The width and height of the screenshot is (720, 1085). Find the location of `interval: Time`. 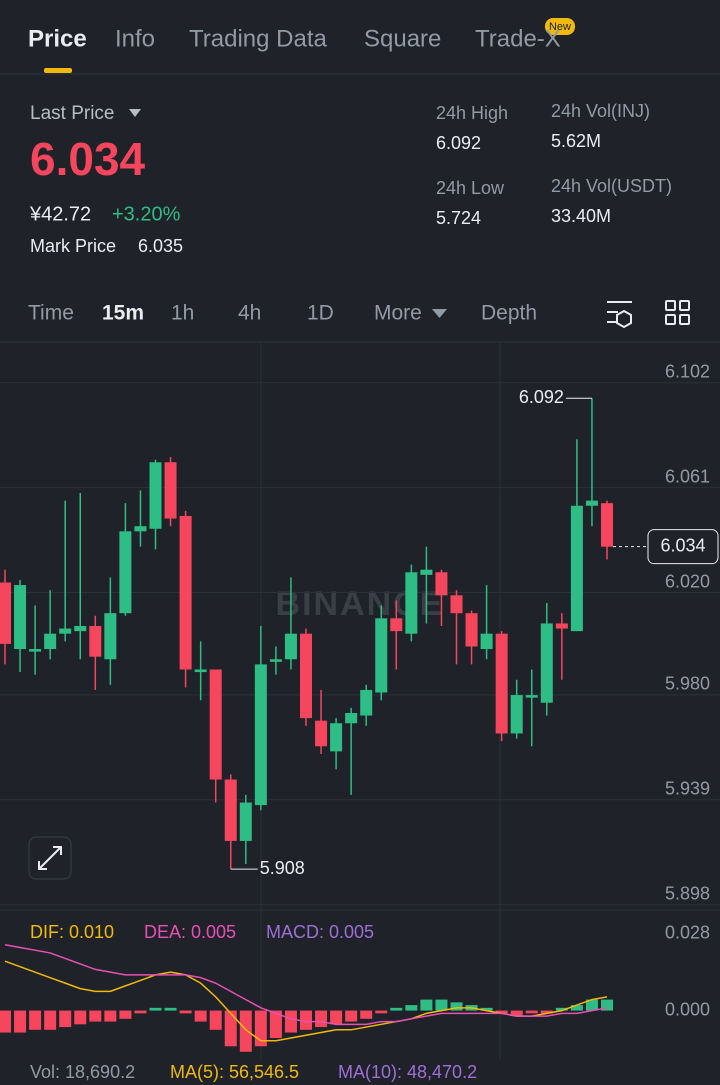

interval: Time is located at coordinates (51, 313).